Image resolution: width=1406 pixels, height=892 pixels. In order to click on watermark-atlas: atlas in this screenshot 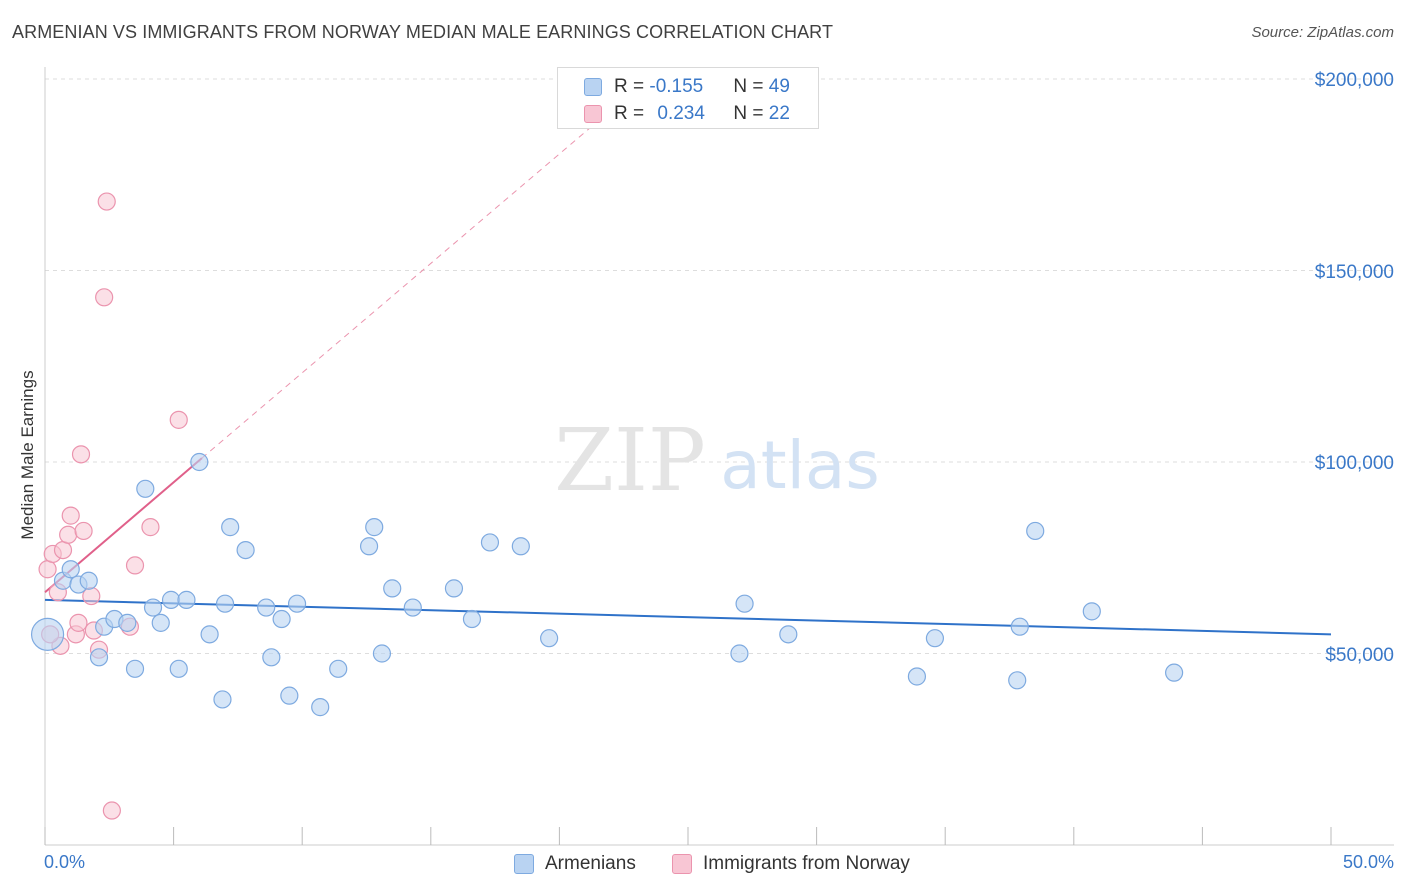, I will do `click(800, 465)`.